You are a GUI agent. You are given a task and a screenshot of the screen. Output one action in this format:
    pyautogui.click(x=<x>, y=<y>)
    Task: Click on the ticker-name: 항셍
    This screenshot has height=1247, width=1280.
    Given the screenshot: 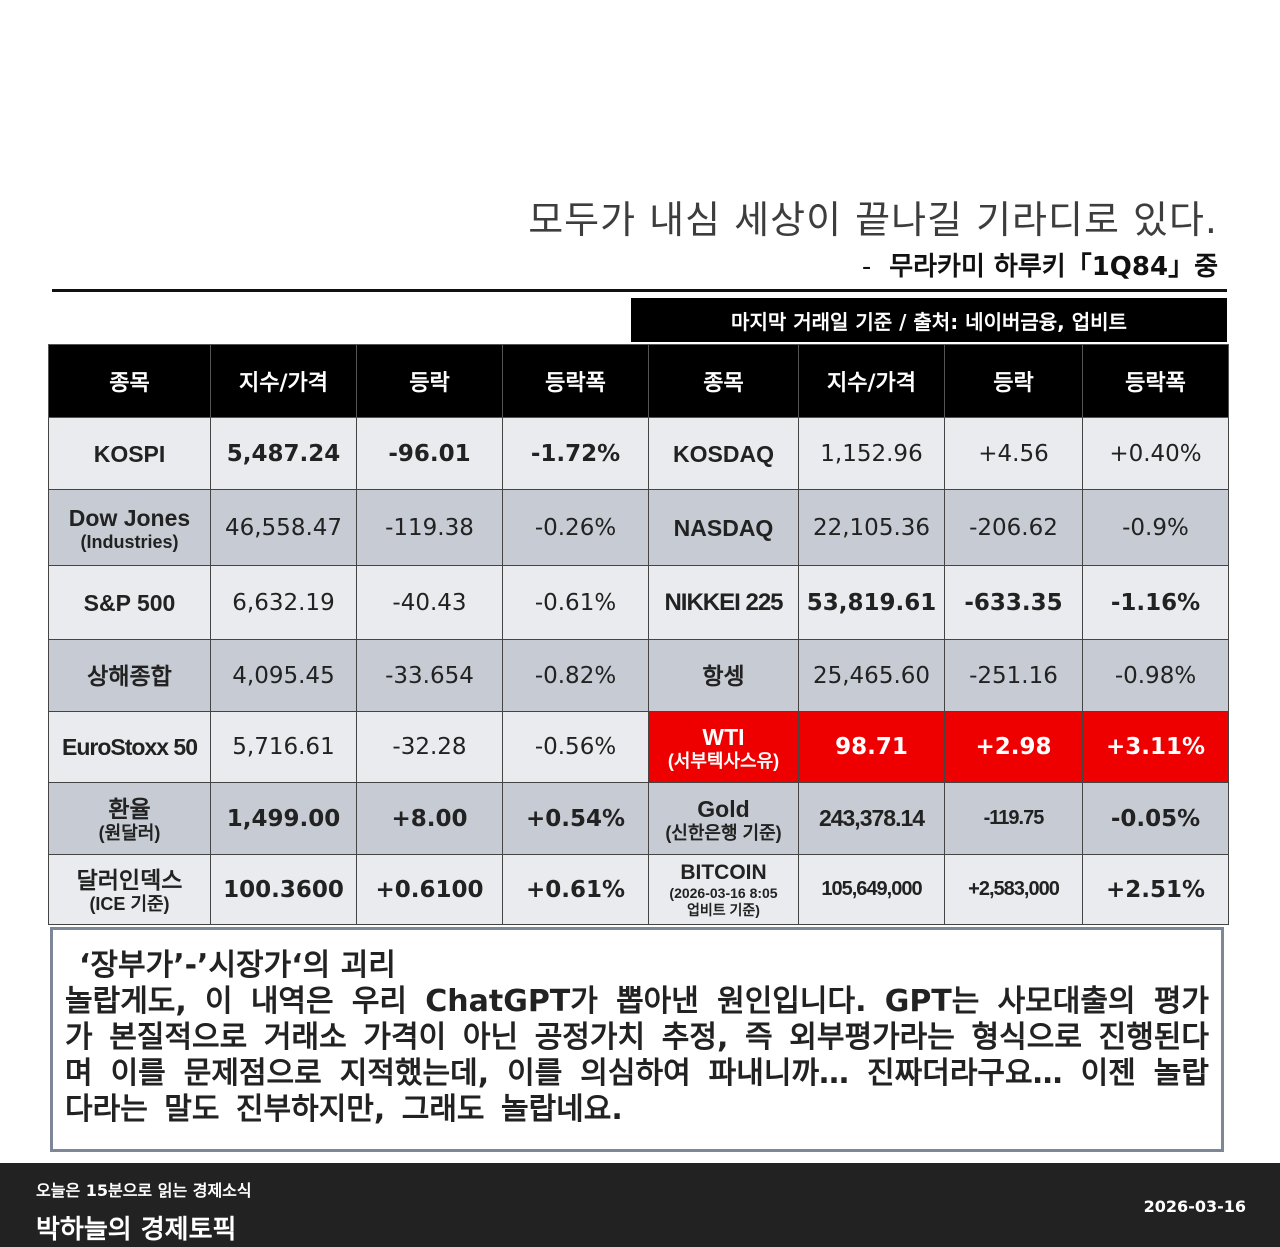 What is the action you would take?
    pyautogui.click(x=723, y=675)
    